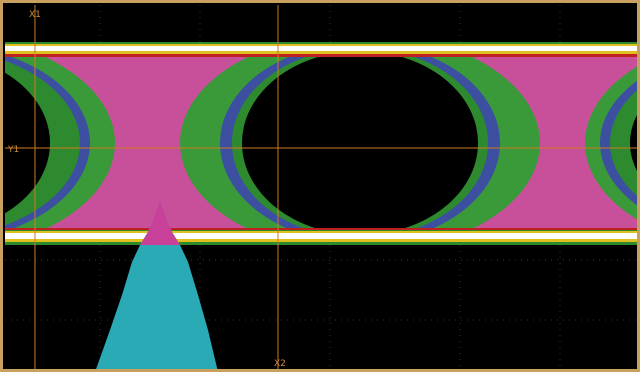 This screenshot has height=372, width=640. I want to click on histogram, so click(156, 286).